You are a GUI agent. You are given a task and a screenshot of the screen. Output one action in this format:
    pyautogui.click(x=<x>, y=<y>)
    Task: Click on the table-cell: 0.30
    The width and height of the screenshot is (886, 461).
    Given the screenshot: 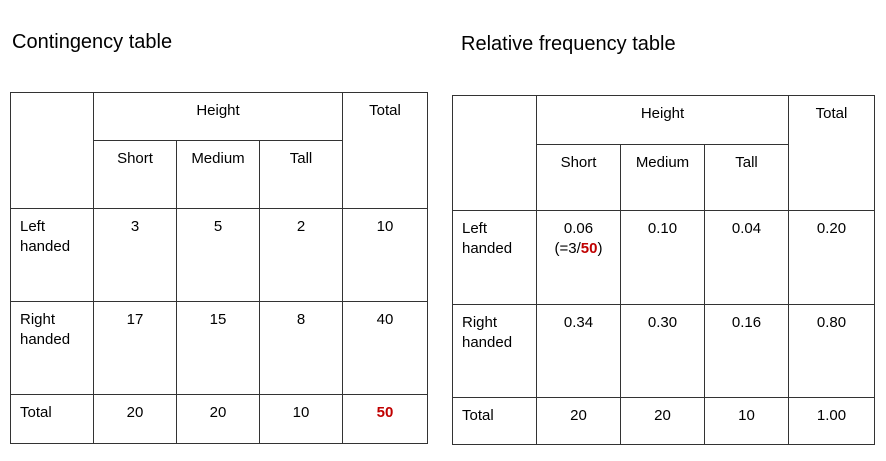 What is the action you would take?
    pyautogui.click(x=662, y=351)
    